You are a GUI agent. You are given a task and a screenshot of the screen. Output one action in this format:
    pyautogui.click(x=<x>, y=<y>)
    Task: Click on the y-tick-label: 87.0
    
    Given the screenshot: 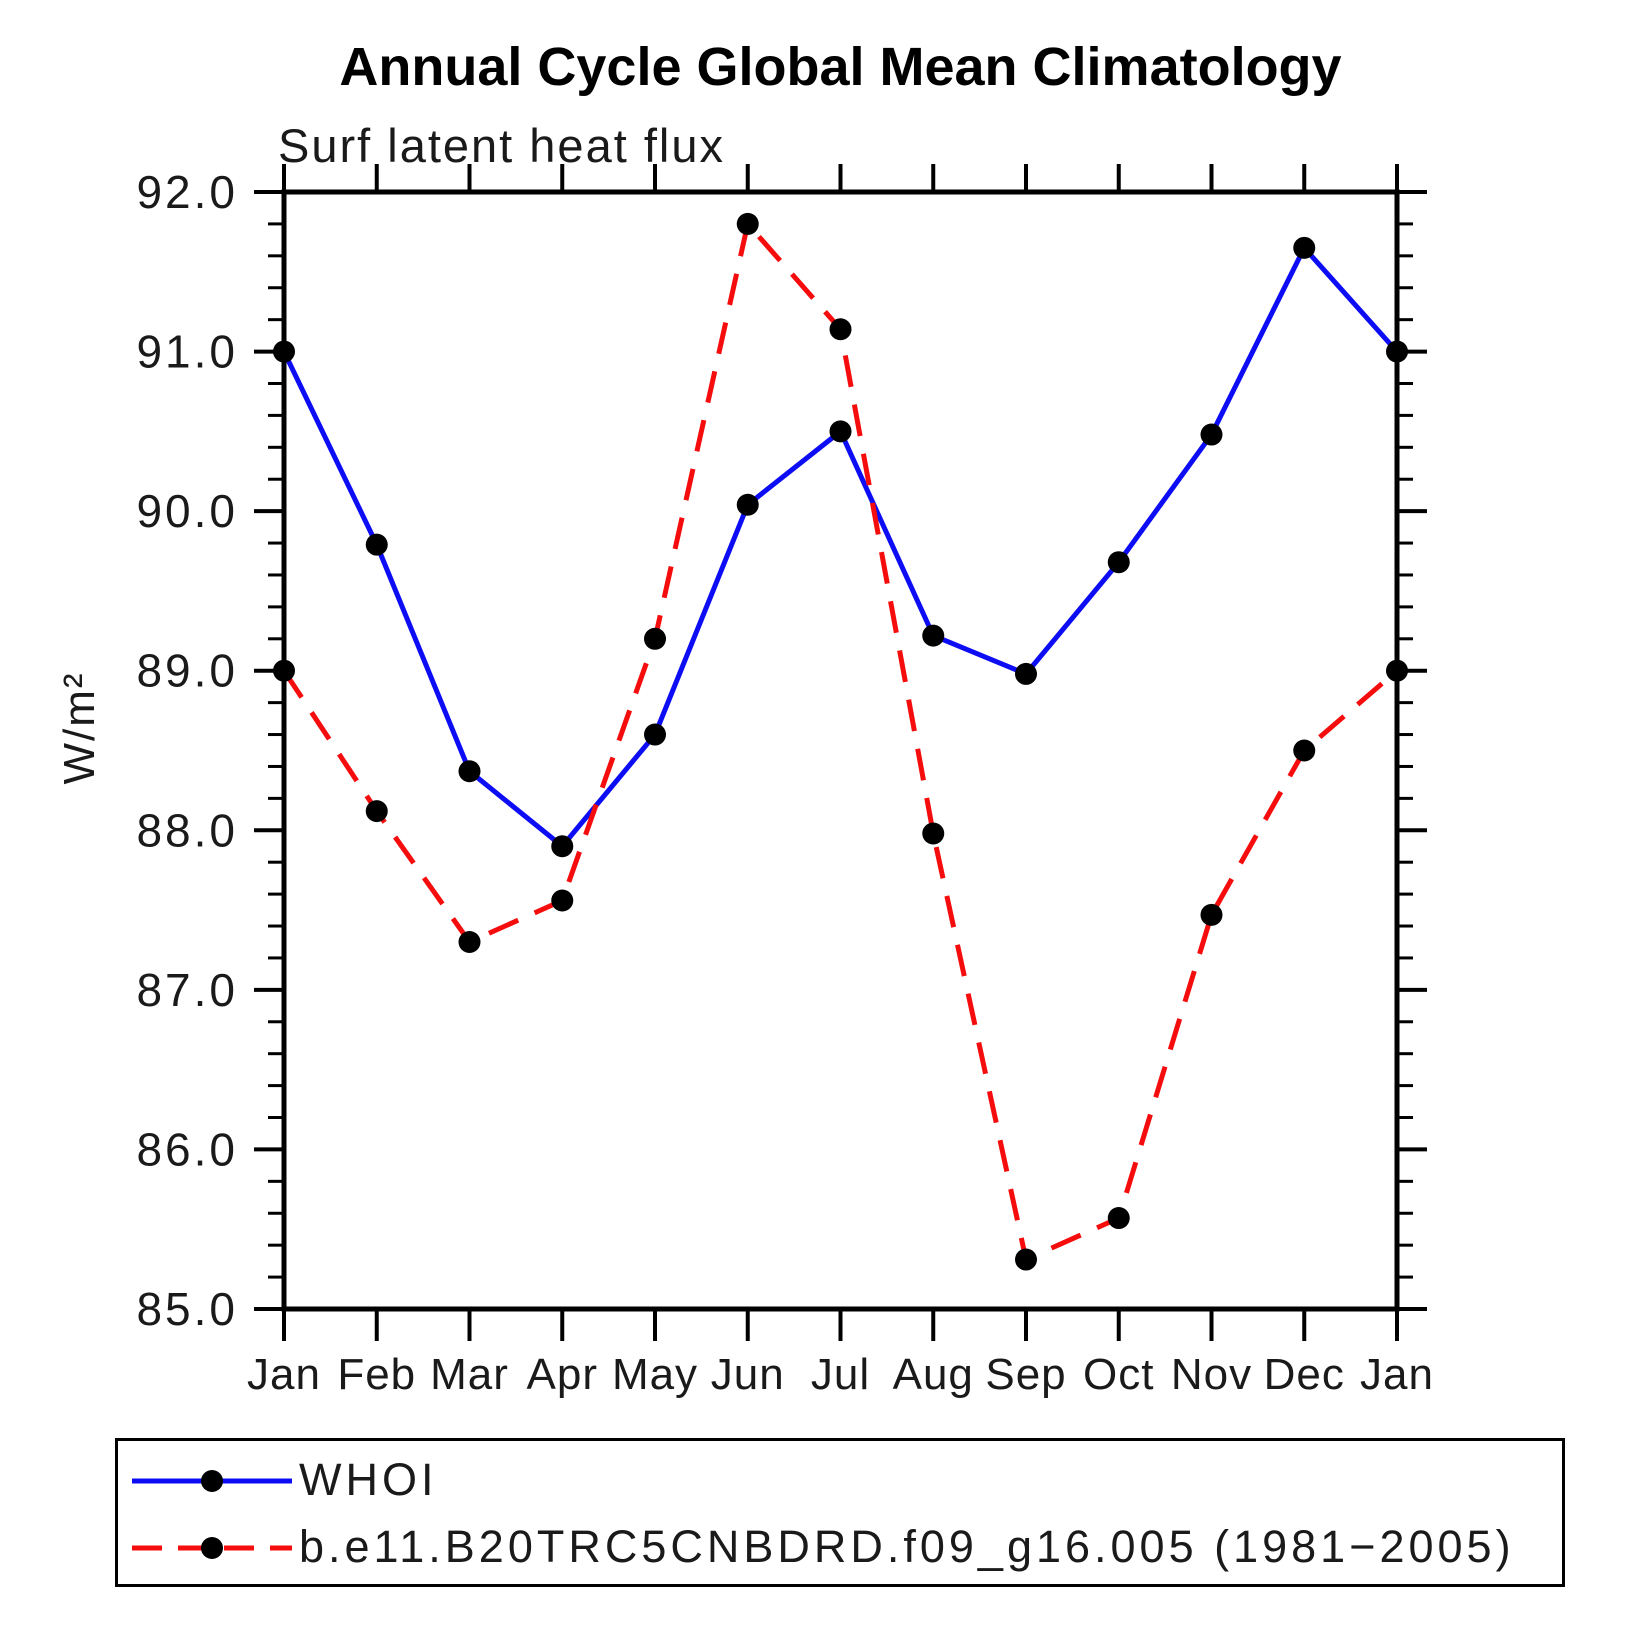 What is the action you would take?
    pyautogui.click(x=187, y=990)
    